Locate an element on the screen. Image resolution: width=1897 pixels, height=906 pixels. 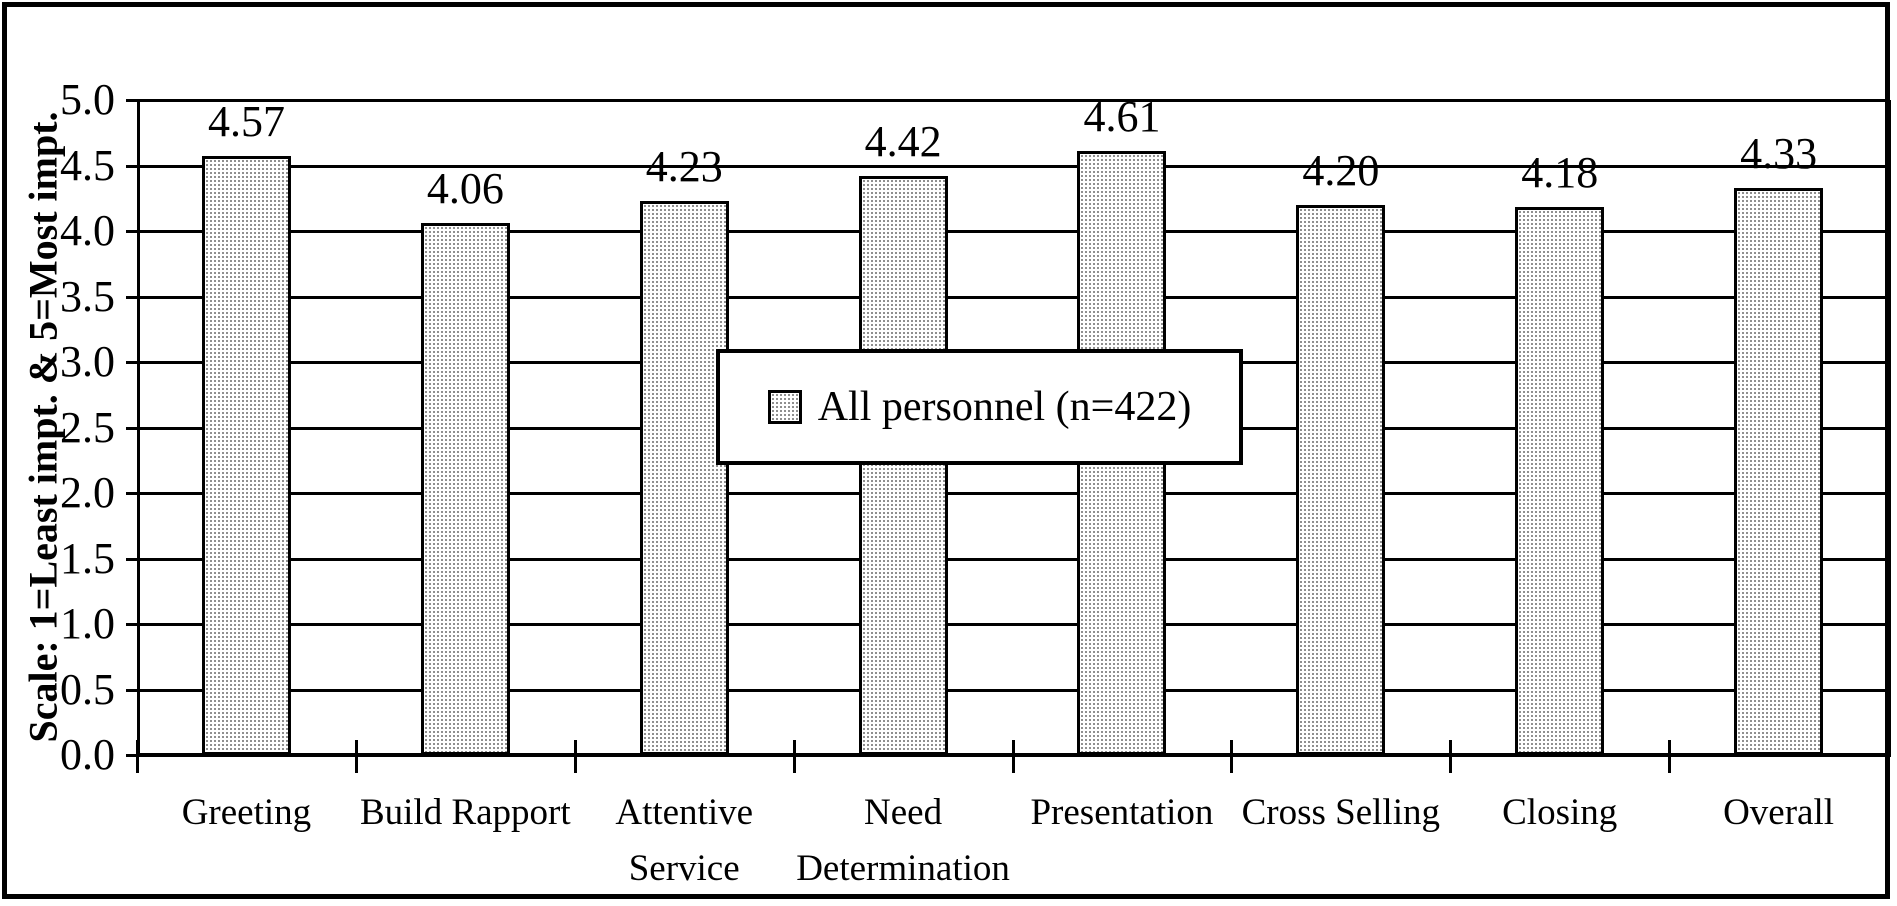
y-axis-tick-label: 3.5 is located at coordinates (87, 296).